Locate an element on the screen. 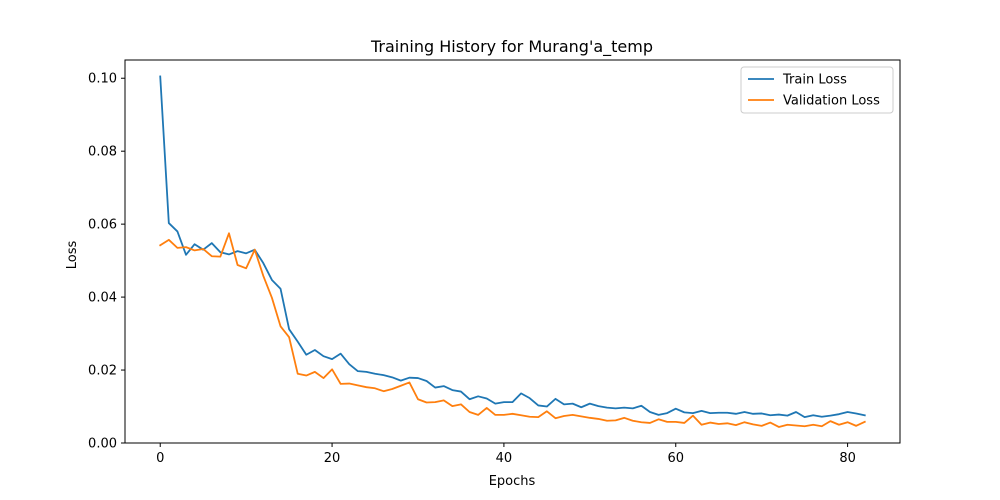  y-tick-label: 0.00 is located at coordinates (102, 444).